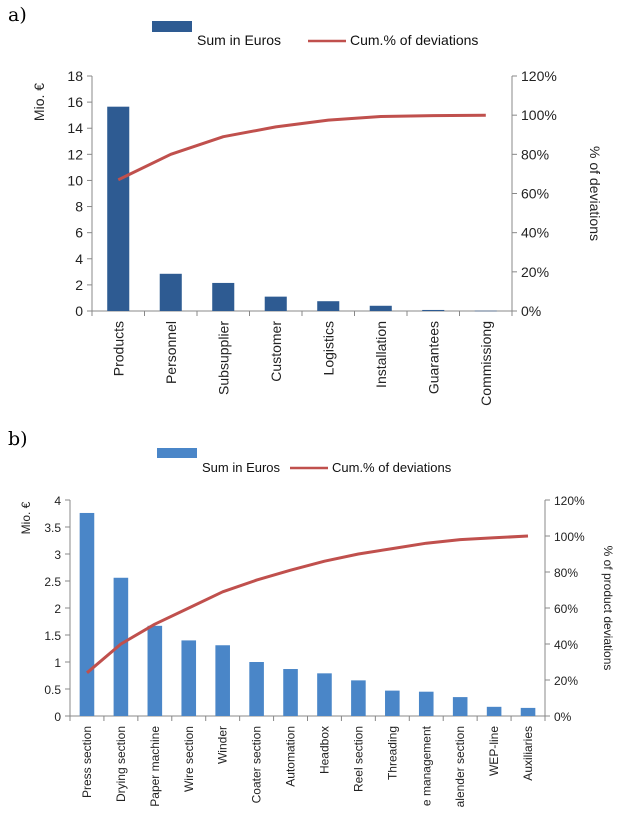 Image resolution: width=627 pixels, height=821 pixels. Describe the element at coordinates (155, 766) in the screenshot. I see `x-category-label: Paper machine` at that location.